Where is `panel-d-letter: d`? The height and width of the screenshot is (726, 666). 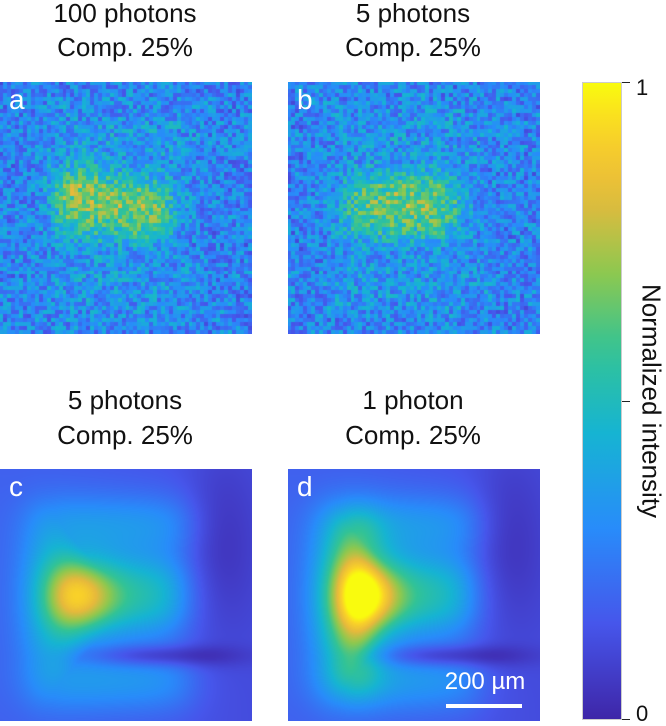 panel-d-letter: d is located at coordinates (305, 486).